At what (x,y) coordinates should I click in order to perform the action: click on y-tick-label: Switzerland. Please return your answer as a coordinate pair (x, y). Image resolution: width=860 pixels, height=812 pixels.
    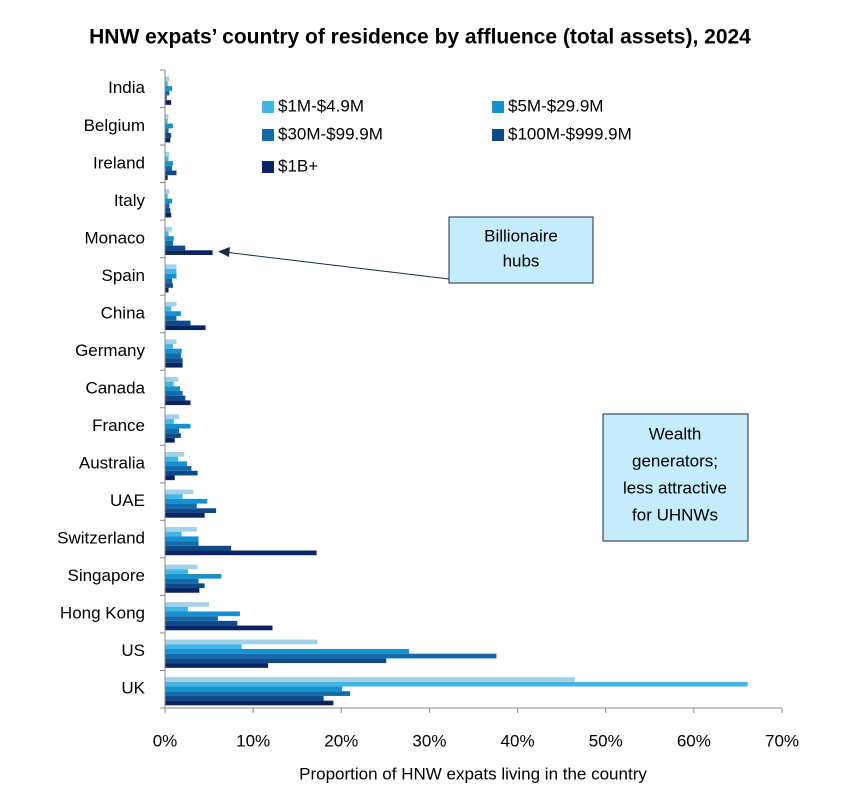
    Looking at the image, I should click on (101, 538).